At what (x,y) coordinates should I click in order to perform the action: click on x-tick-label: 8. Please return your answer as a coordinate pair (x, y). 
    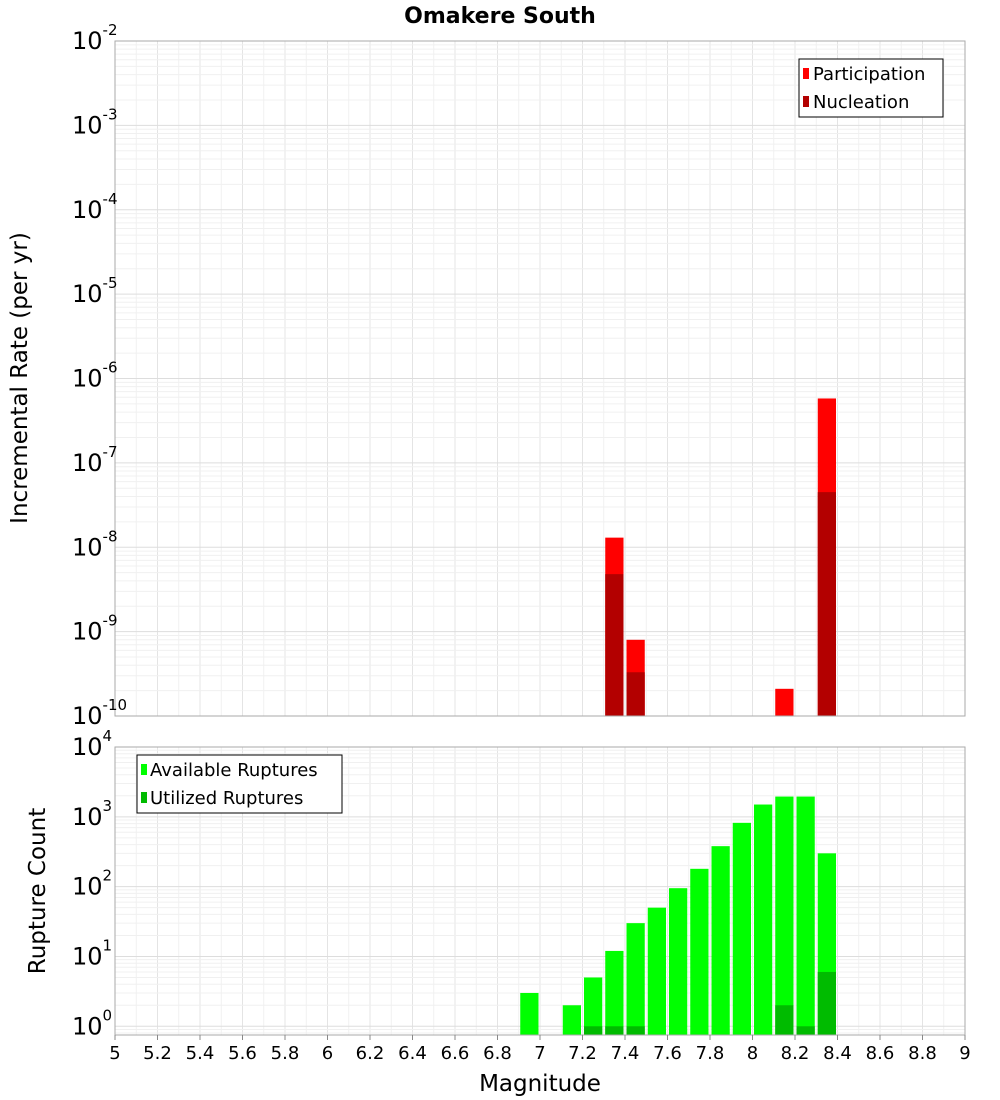
    Looking at the image, I should click on (752, 1053).